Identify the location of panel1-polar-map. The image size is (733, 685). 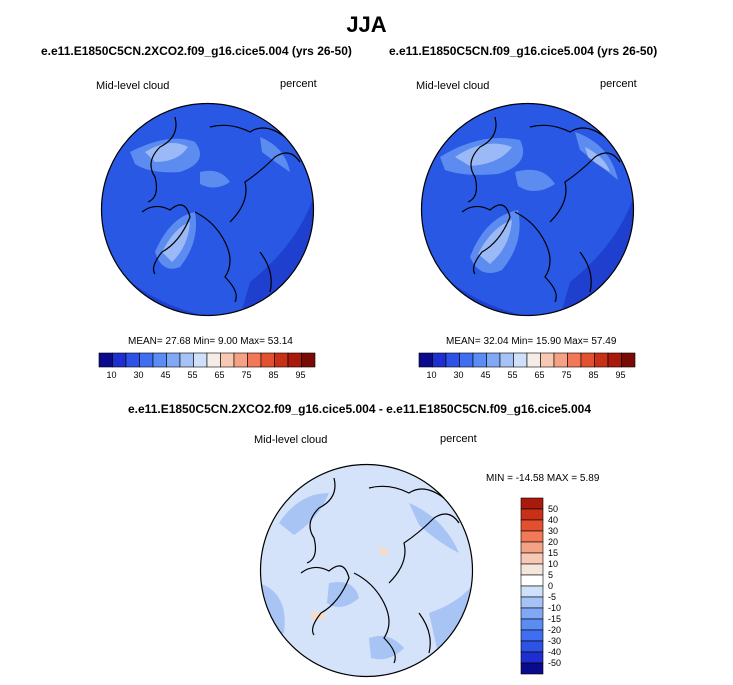
(207, 209).